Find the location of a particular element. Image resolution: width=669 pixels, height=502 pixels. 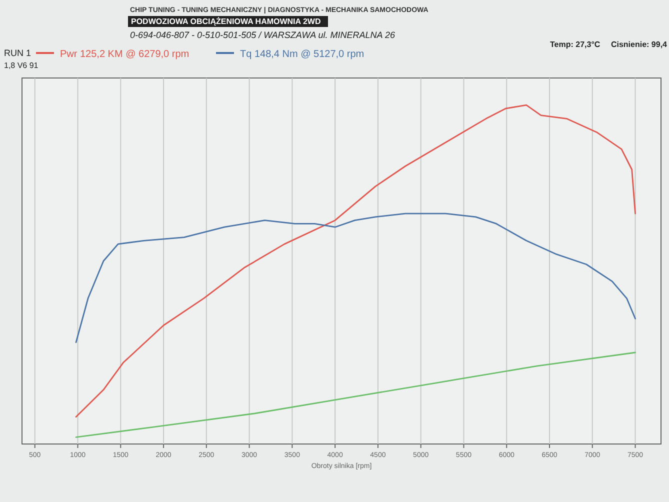

legend-label: Pwr 125,2 KM @ 6279,0 rpm is located at coordinates (125, 54).